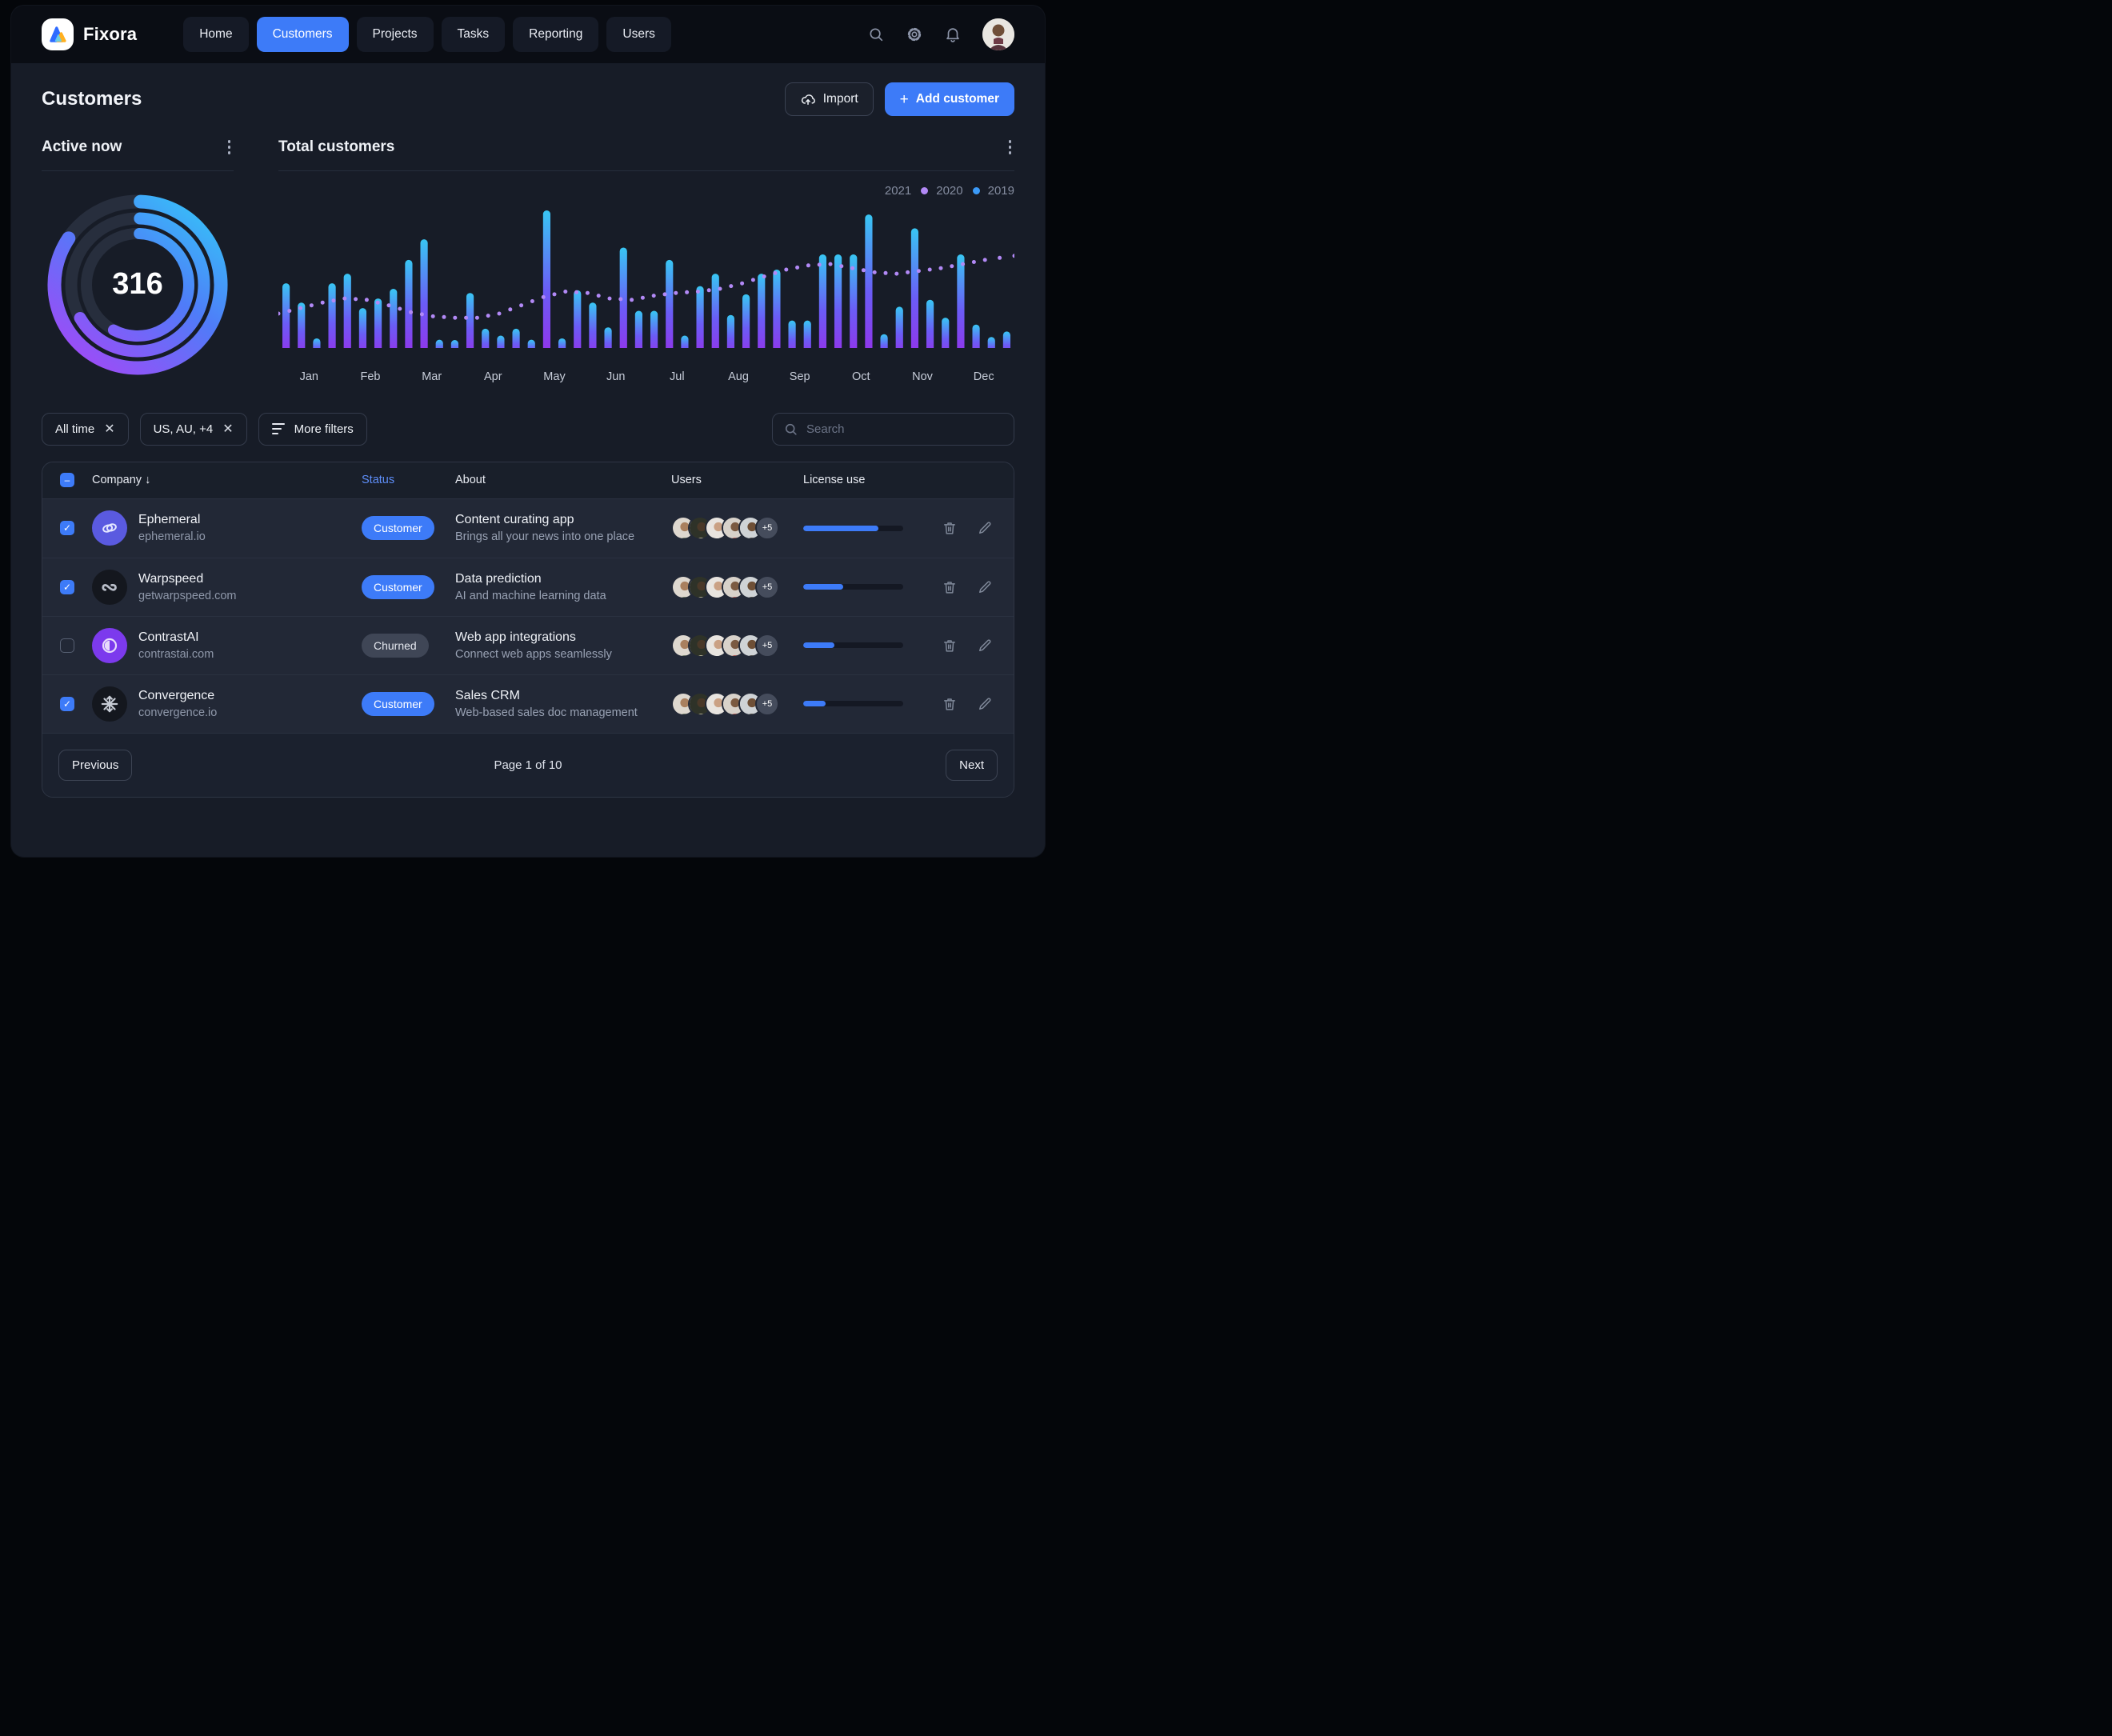 The width and height of the screenshot is (2112, 1736). I want to click on next-page-button: Next, so click(972, 765).